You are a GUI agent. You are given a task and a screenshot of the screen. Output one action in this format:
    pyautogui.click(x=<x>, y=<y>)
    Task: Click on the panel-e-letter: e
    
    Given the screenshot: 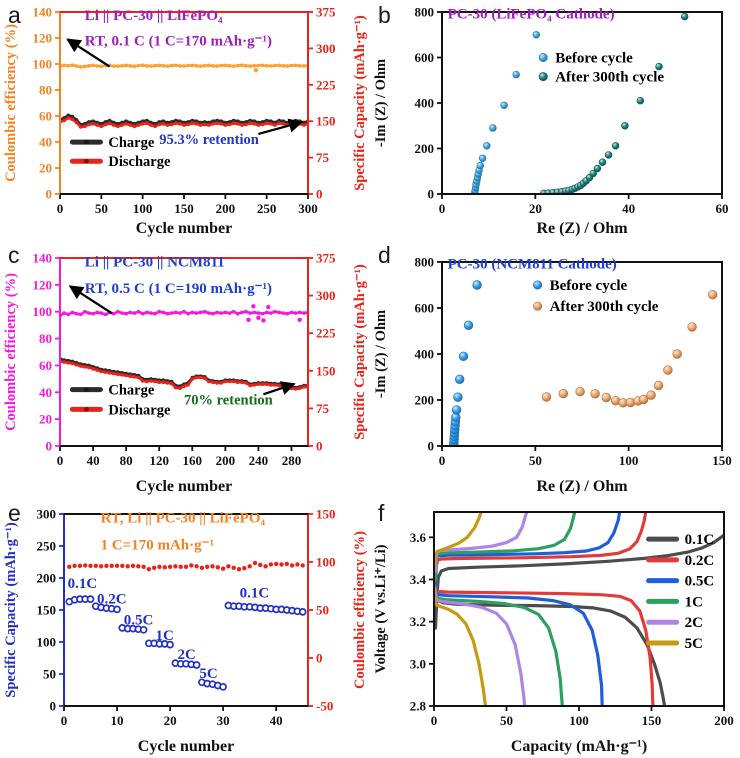 What is the action you would take?
    pyautogui.click(x=14, y=513)
    